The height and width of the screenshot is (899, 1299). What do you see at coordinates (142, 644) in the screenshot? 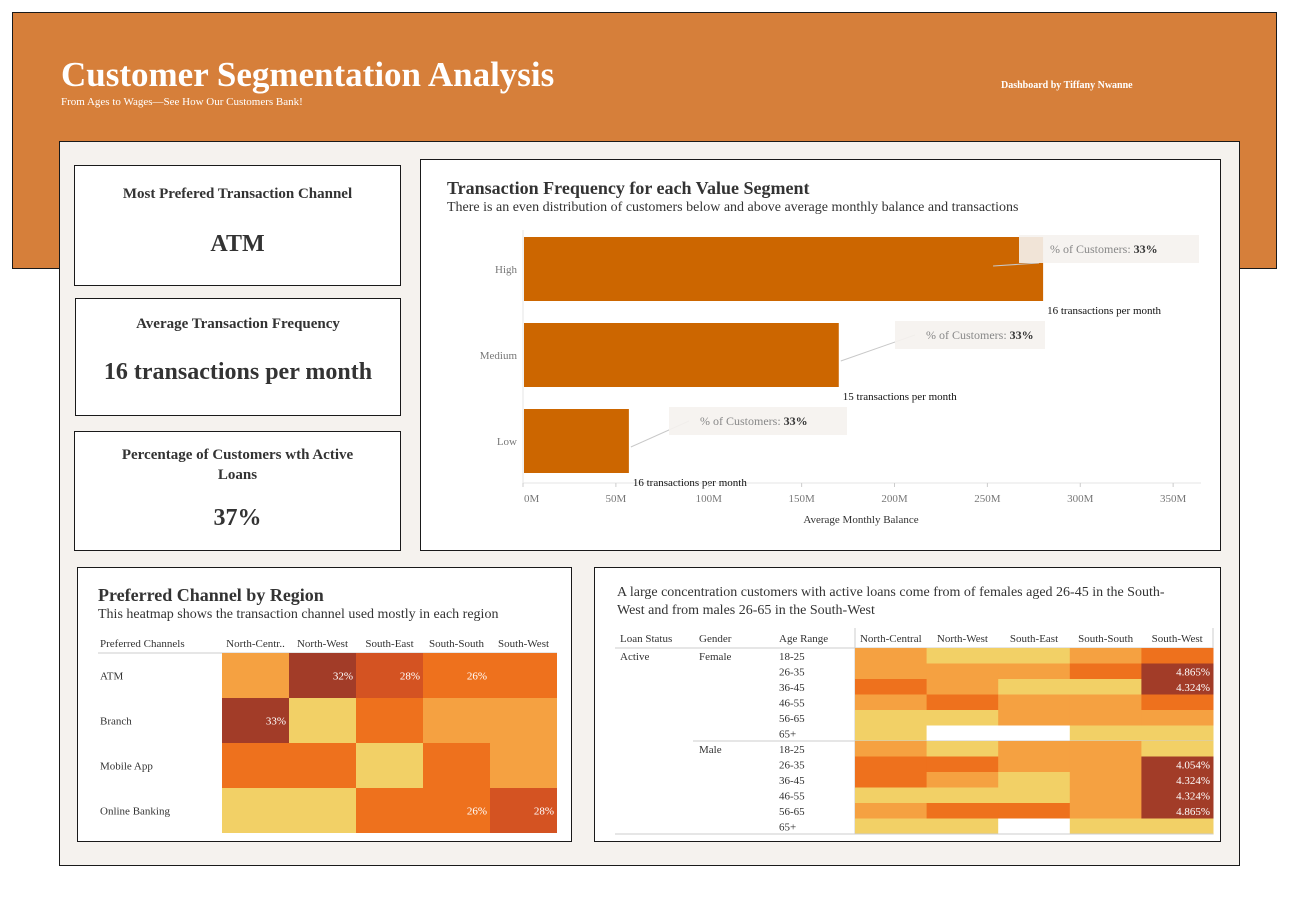
I see `region-row-header: Preferred Channels` at bounding box center [142, 644].